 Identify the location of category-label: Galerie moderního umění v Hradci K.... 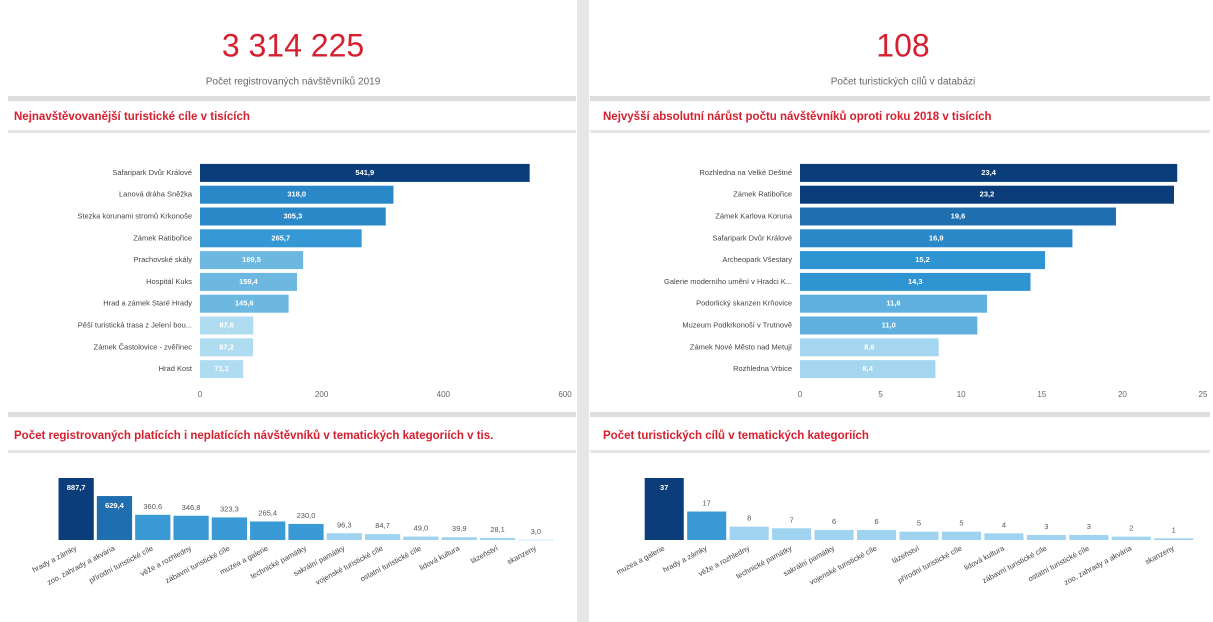
(728, 281).